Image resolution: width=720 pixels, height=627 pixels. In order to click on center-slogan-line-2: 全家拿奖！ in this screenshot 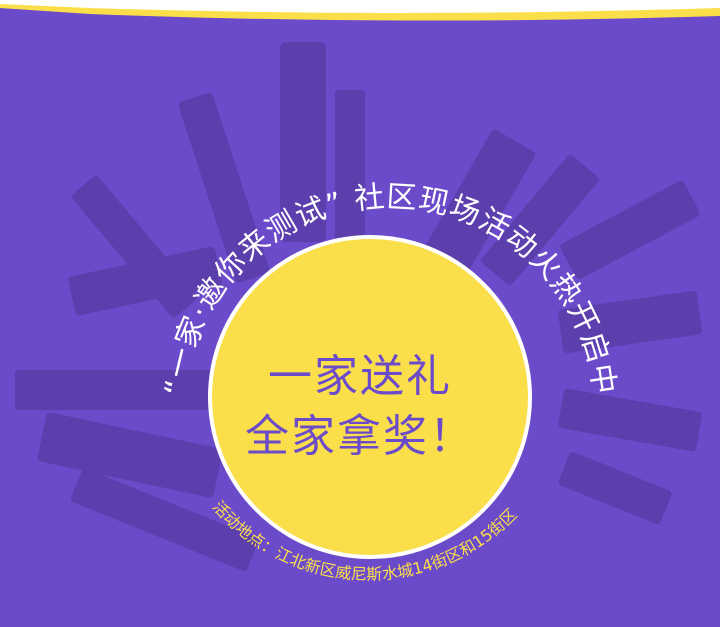, I will do `click(360, 436)`.